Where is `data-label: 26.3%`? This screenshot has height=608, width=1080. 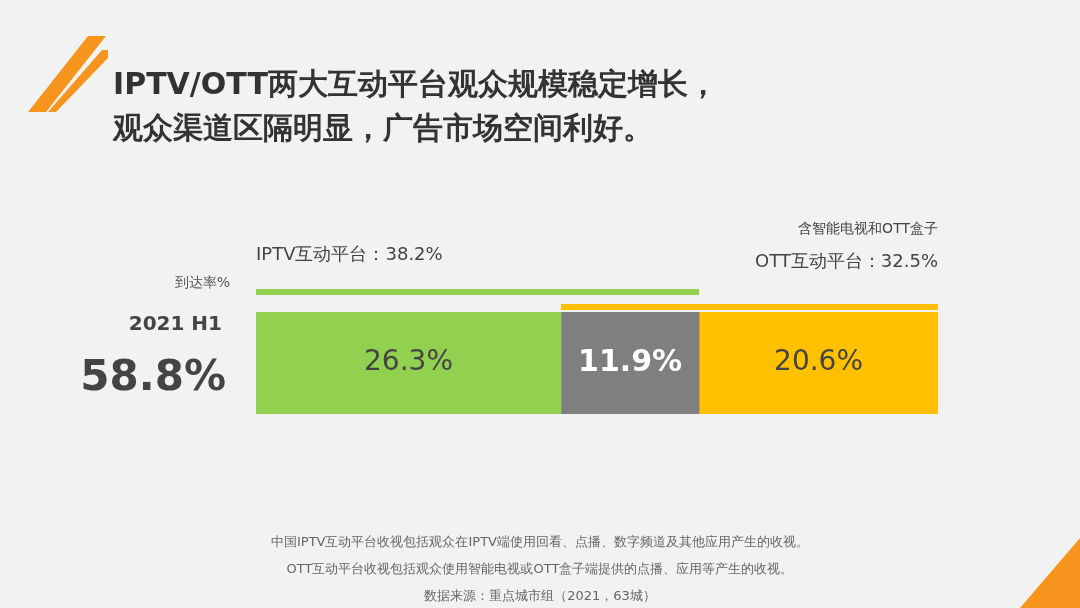 data-label: 26.3% is located at coordinates (408, 361).